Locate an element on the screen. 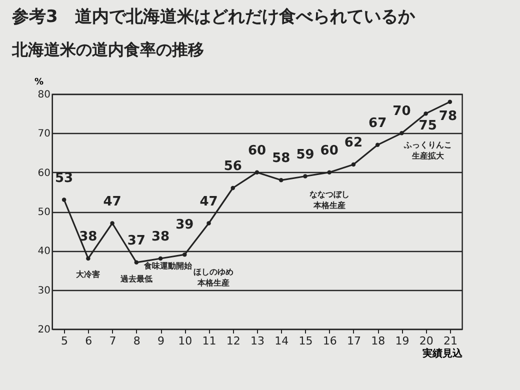 The height and width of the screenshot is (390, 520). y-tick-label: 80 is located at coordinates (44, 95).